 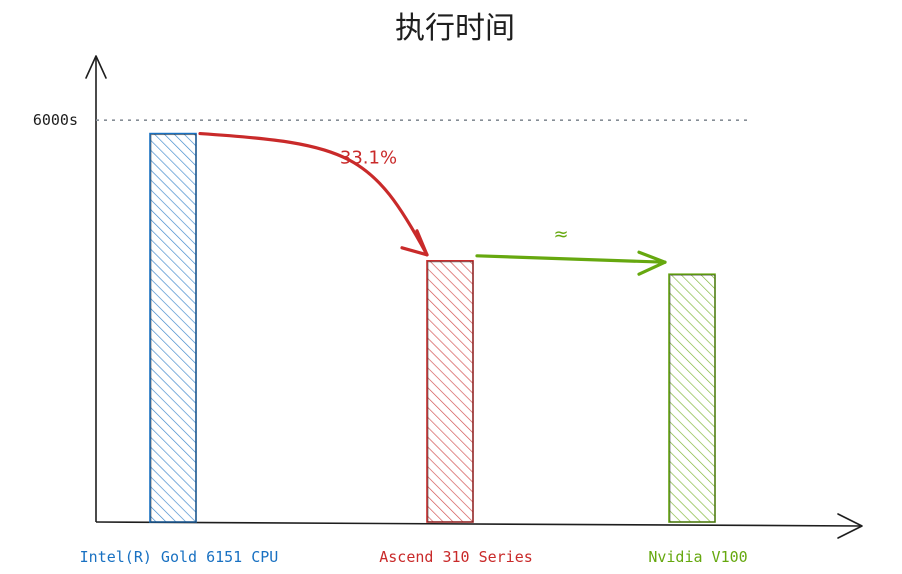 I want to click on annotation-label-2: ≈, so click(x=560, y=234).